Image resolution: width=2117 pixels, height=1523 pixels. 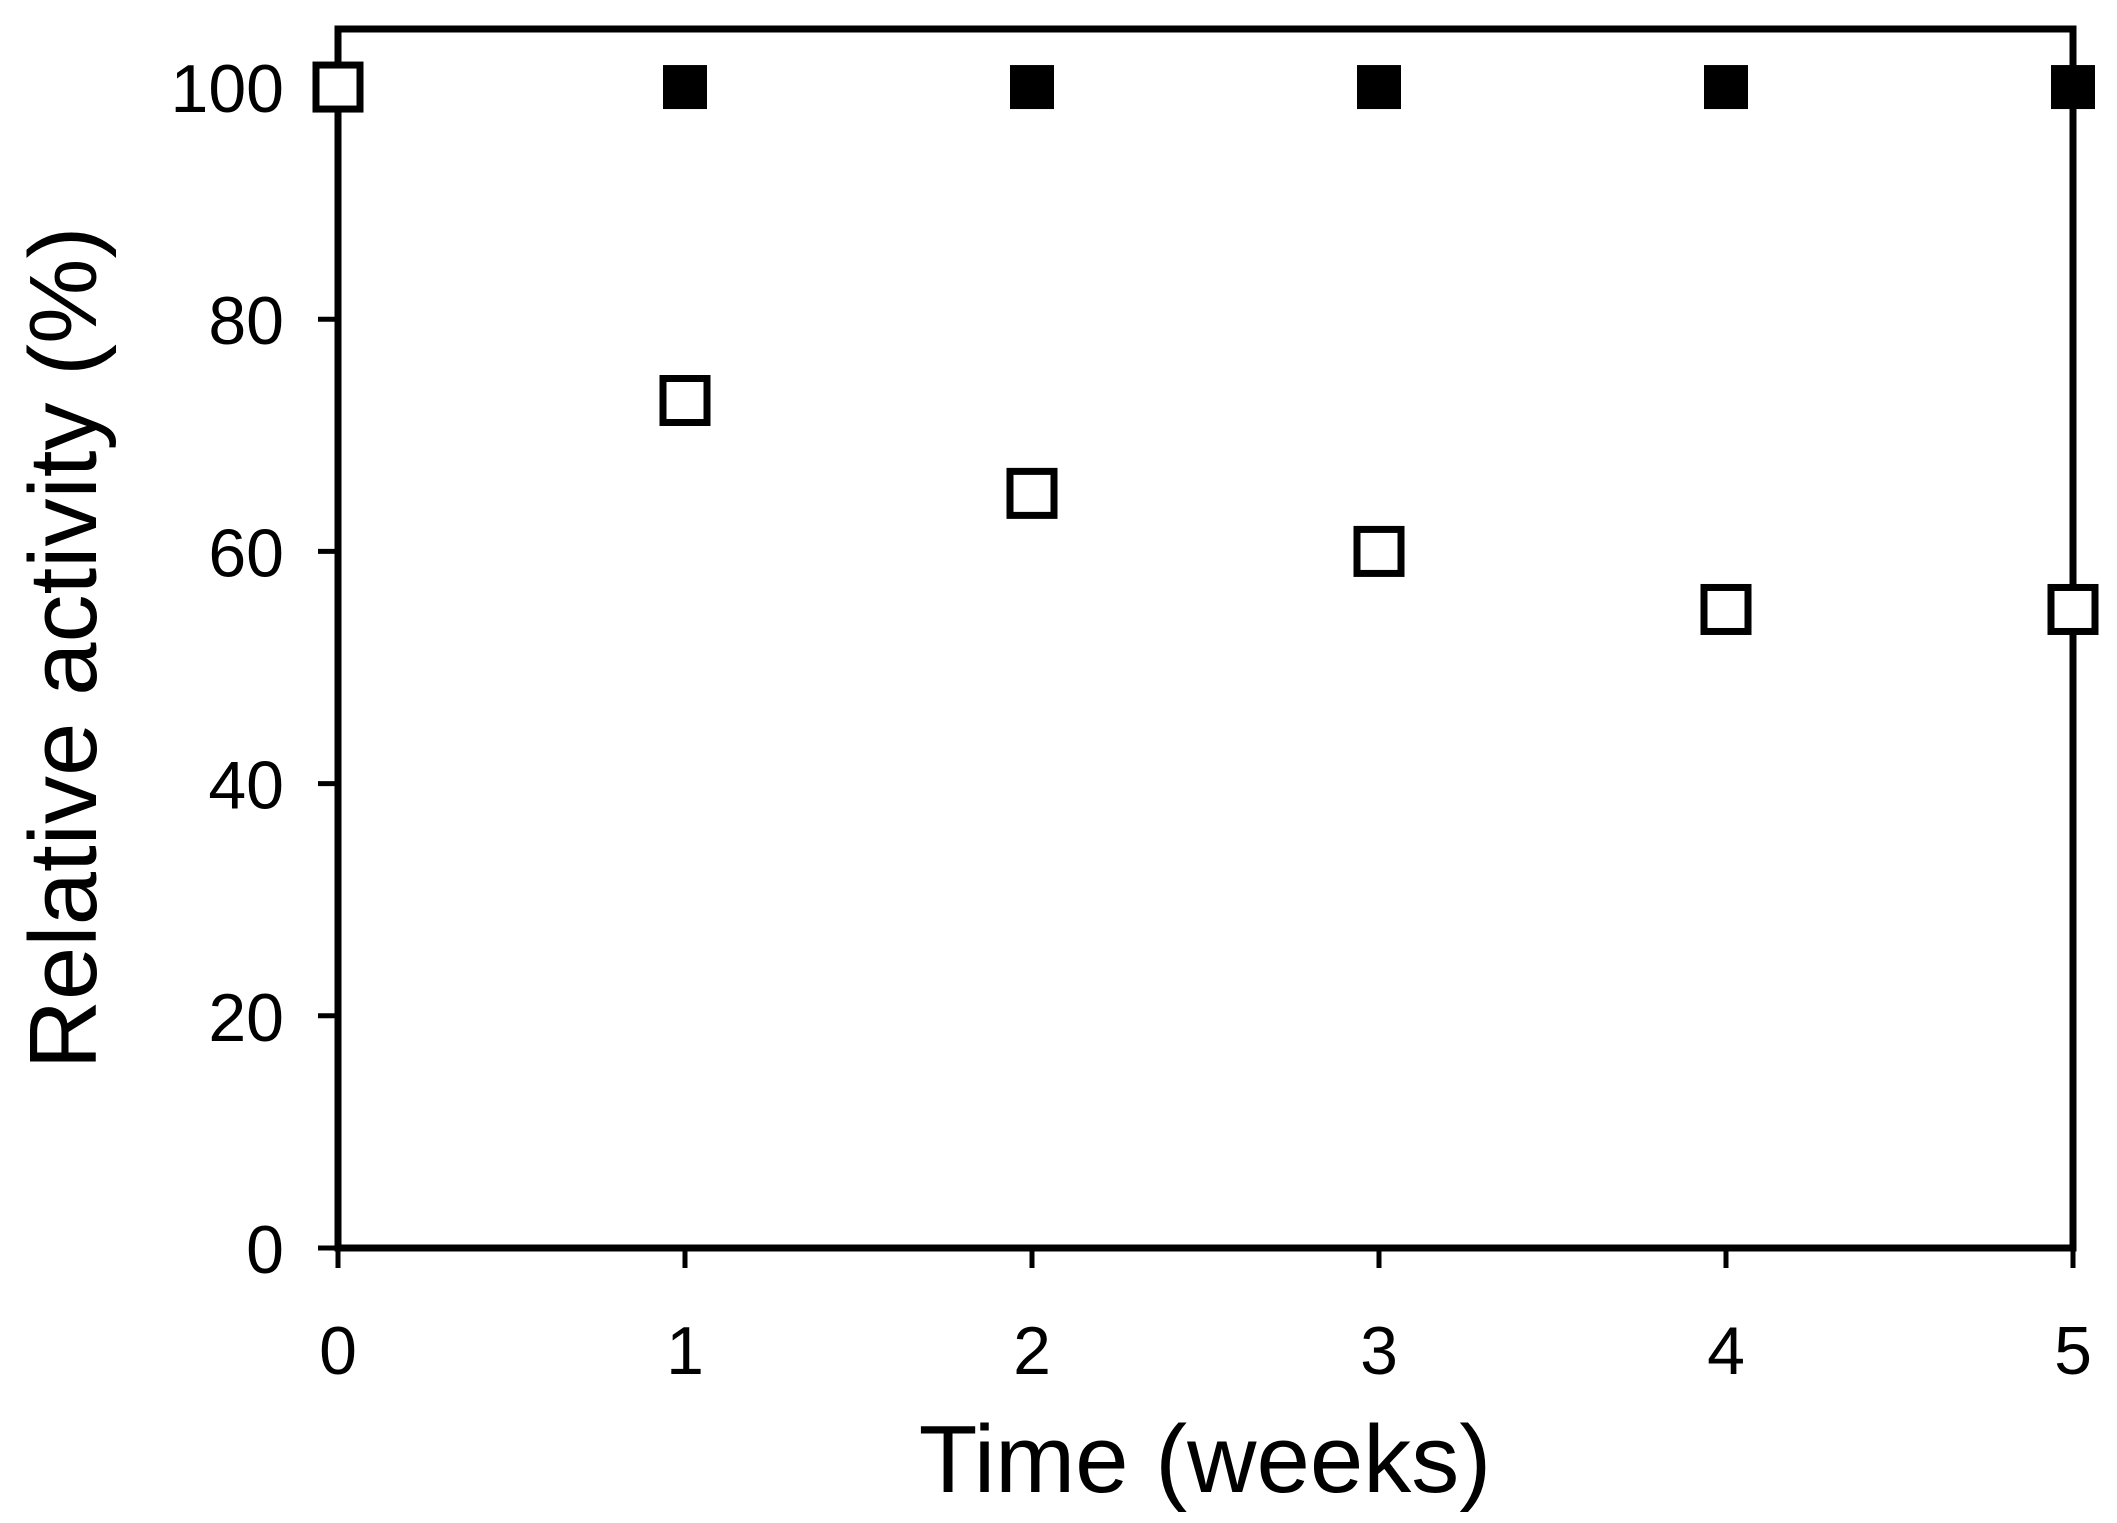 What do you see at coordinates (2073, 1351) in the screenshot?
I see `x-tick-label: 5` at bounding box center [2073, 1351].